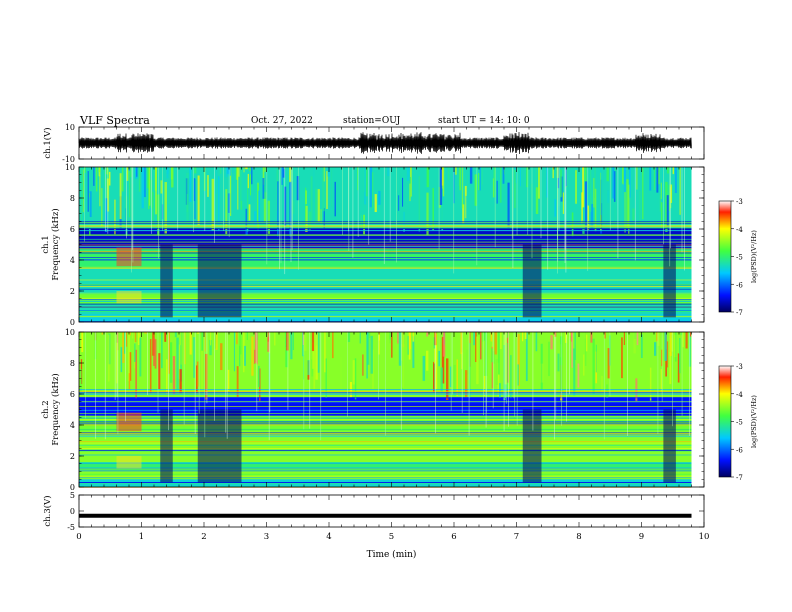 This screenshot has width=792, height=612. Describe the element at coordinates (739, 230) in the screenshot. I see `colorbar-tick-label: -4` at that location.